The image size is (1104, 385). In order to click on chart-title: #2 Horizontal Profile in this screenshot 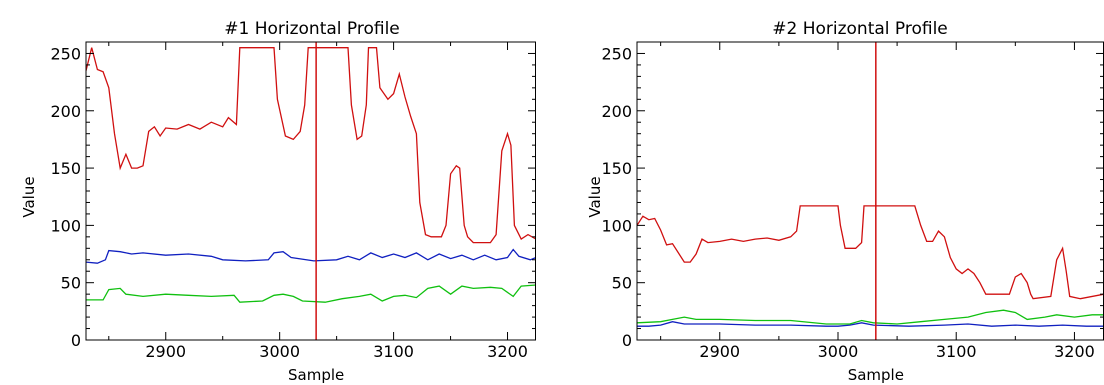, I will do `click(860, 29)`.